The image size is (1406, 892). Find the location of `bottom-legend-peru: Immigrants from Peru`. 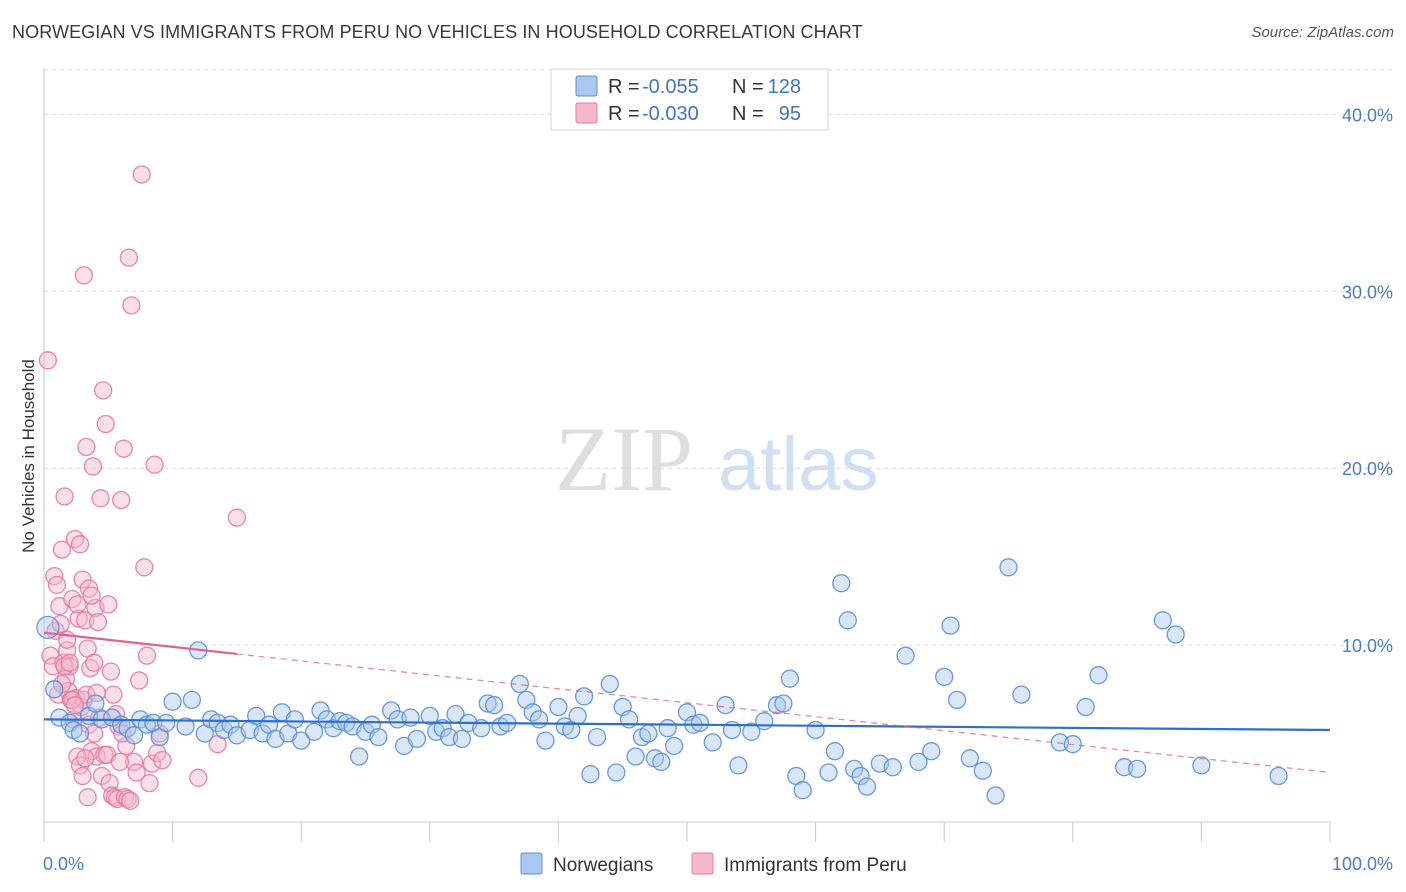

bottom-legend-peru: Immigrants from Peru is located at coordinates (815, 865).